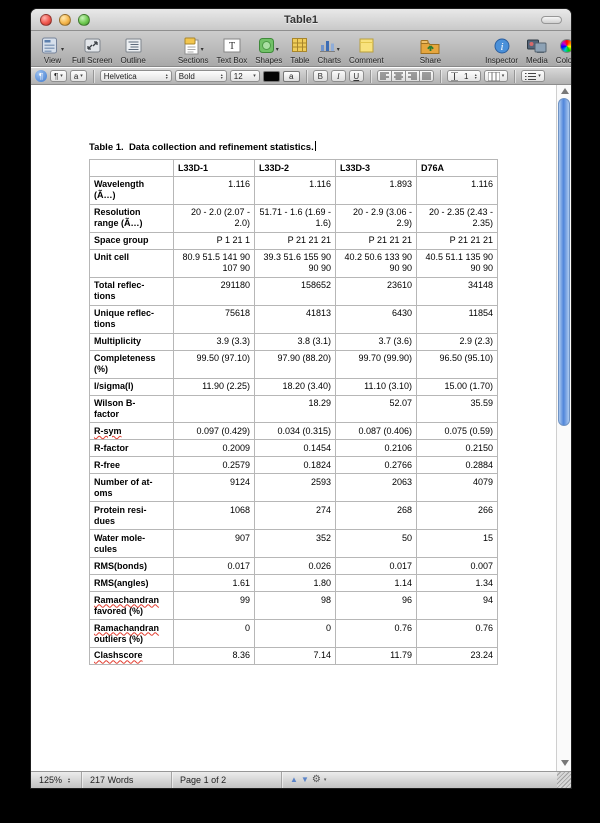 Image resolution: width=600 pixels, height=823 pixels. What do you see at coordinates (131, 655) in the screenshot?
I see `row-label-cell: Clashscore` at bounding box center [131, 655].